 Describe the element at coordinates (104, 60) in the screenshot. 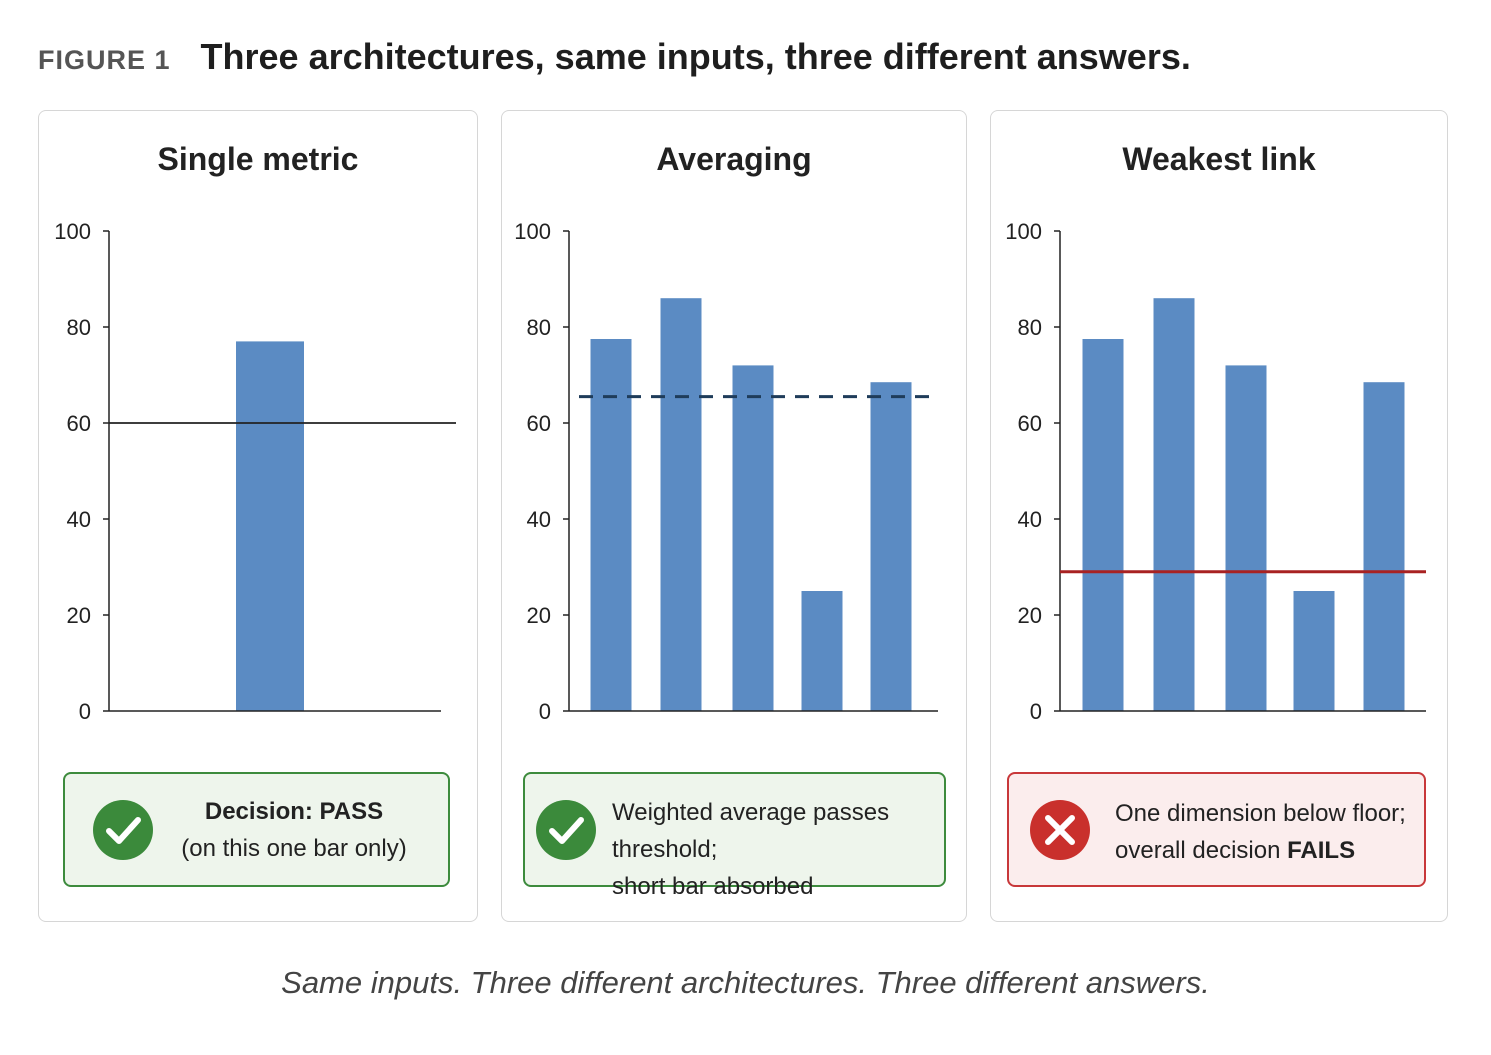

I see `figure-label: FIGURE 1` at that location.